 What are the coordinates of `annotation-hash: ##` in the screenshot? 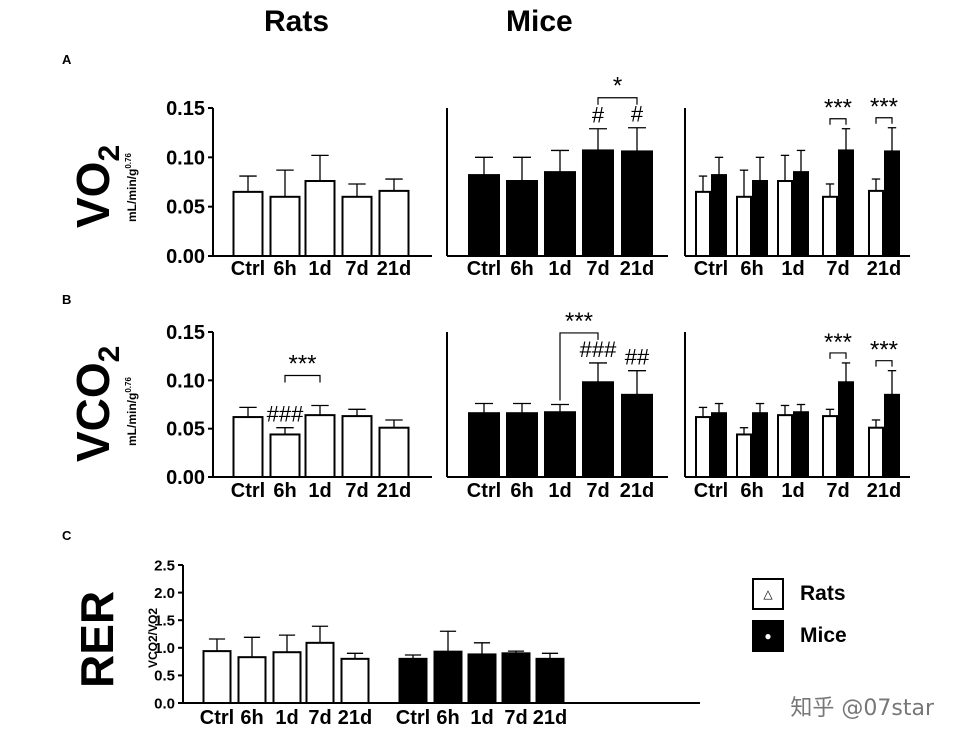 It's located at (637, 357).